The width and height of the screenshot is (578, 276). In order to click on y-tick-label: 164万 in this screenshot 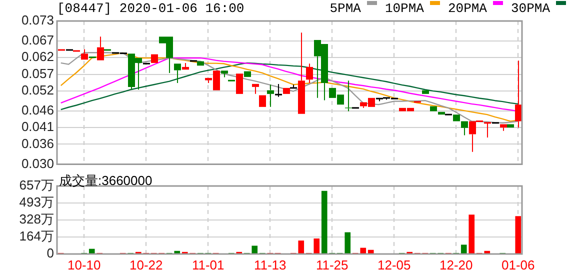, I will do `click(36, 236)`.